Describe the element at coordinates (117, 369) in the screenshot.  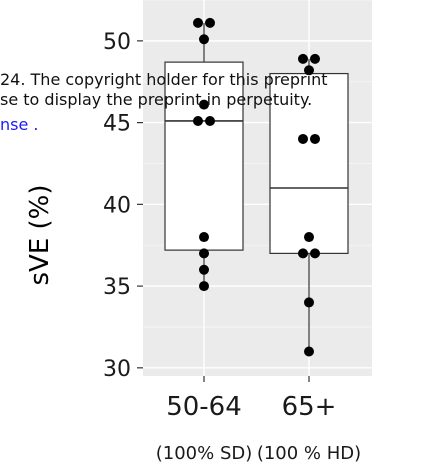
I see `y-tick-label: 30` at that location.